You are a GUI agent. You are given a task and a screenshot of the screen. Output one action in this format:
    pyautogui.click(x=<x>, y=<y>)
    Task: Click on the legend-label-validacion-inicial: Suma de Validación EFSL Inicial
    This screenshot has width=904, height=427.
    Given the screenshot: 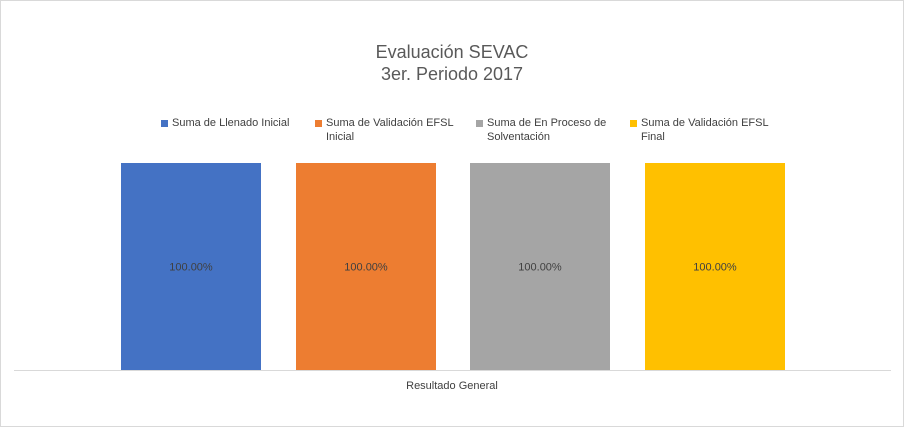 What is the action you would take?
    pyautogui.click(x=390, y=130)
    